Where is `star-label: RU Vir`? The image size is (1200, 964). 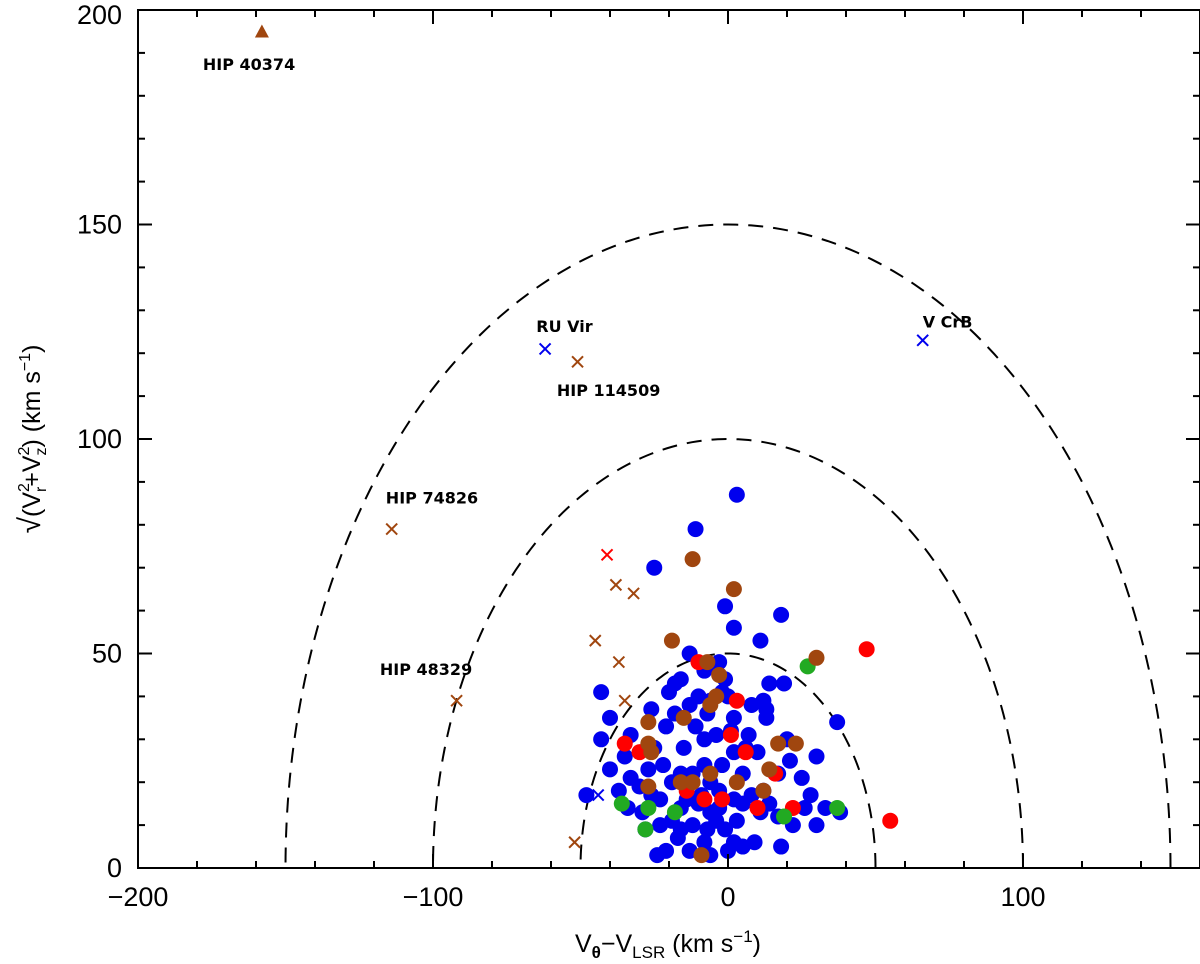 star-label: RU Vir is located at coordinates (564, 326).